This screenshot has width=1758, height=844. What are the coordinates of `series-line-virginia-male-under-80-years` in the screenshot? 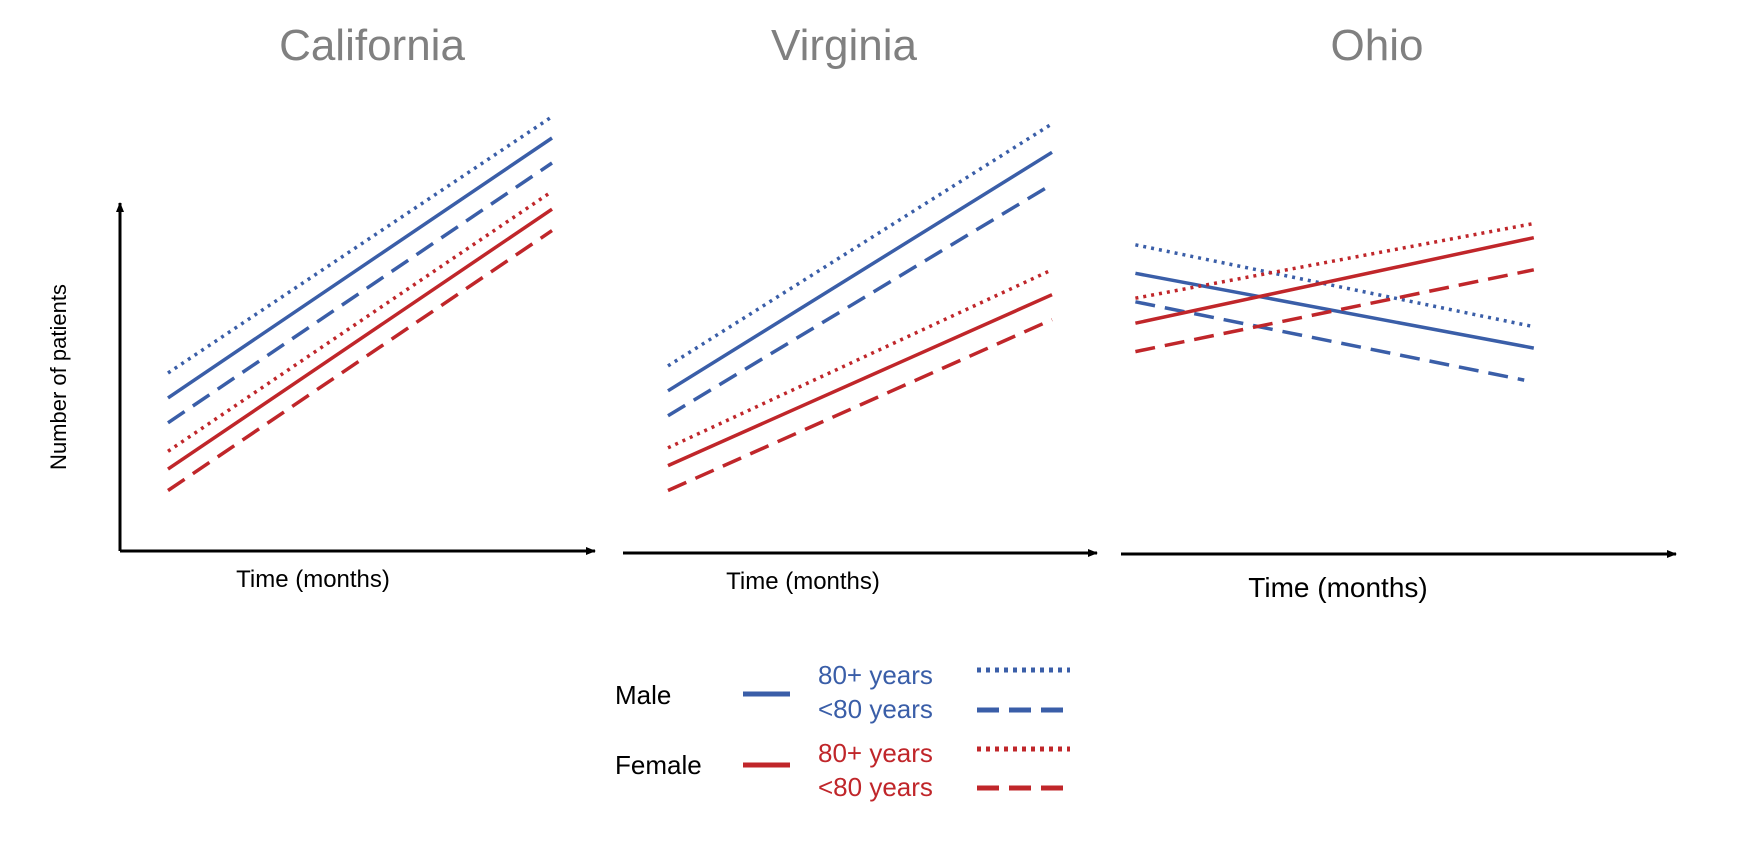 It's located at (860, 300).